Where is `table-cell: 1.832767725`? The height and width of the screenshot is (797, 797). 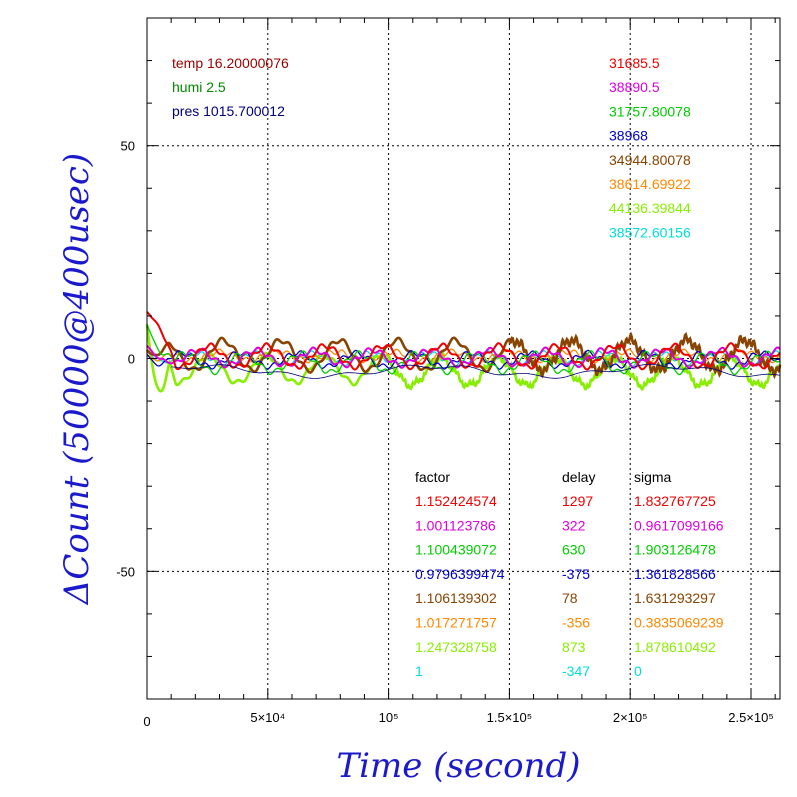
table-cell: 1.832767725 is located at coordinates (675, 501).